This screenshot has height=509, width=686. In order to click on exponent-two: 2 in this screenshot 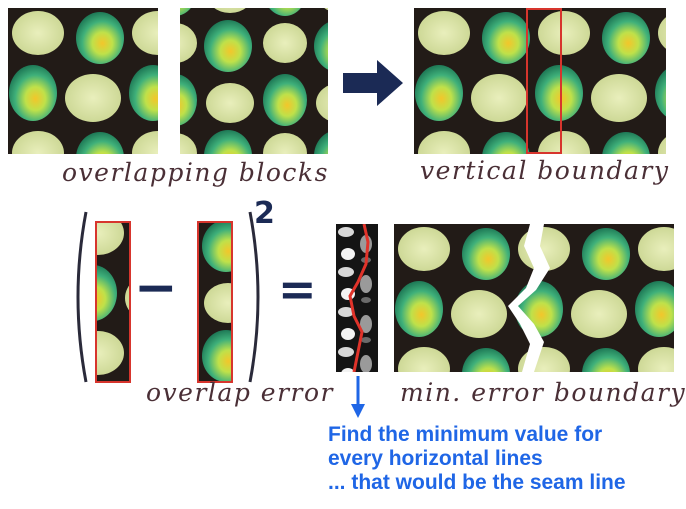, I will do `click(264, 213)`.